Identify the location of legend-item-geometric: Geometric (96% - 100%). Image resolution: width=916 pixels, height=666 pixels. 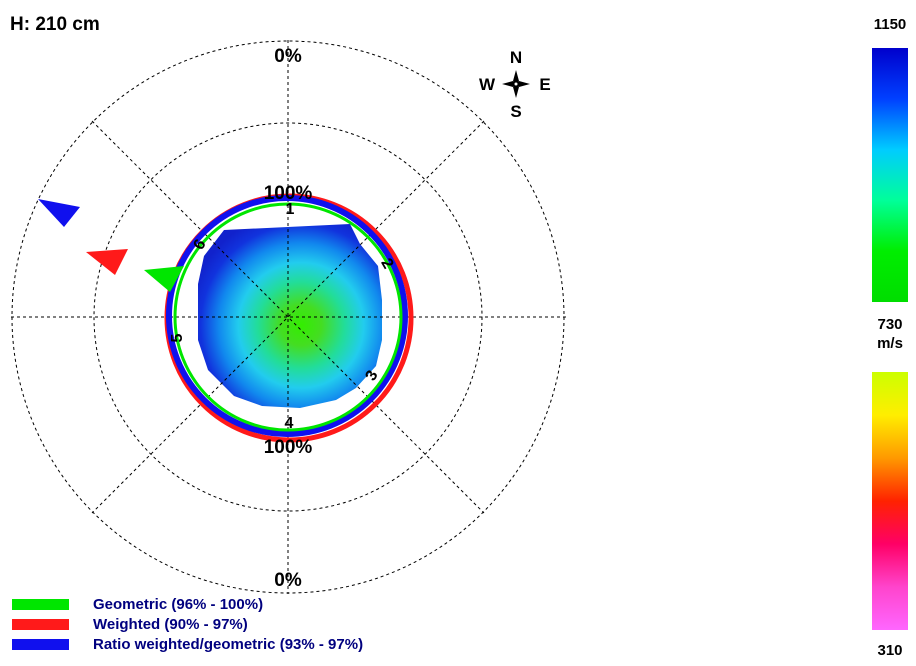
(187, 604).